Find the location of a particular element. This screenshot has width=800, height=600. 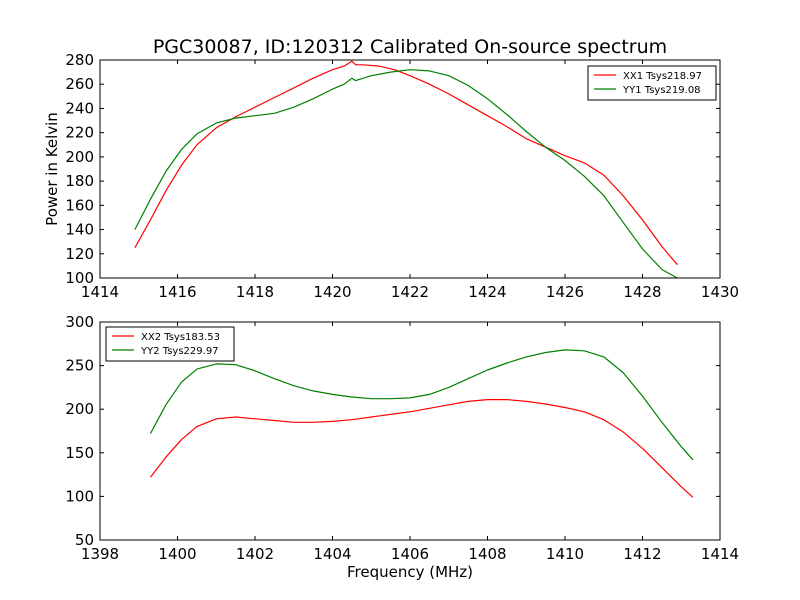

y-tick-label: 160 is located at coordinates (79, 205).